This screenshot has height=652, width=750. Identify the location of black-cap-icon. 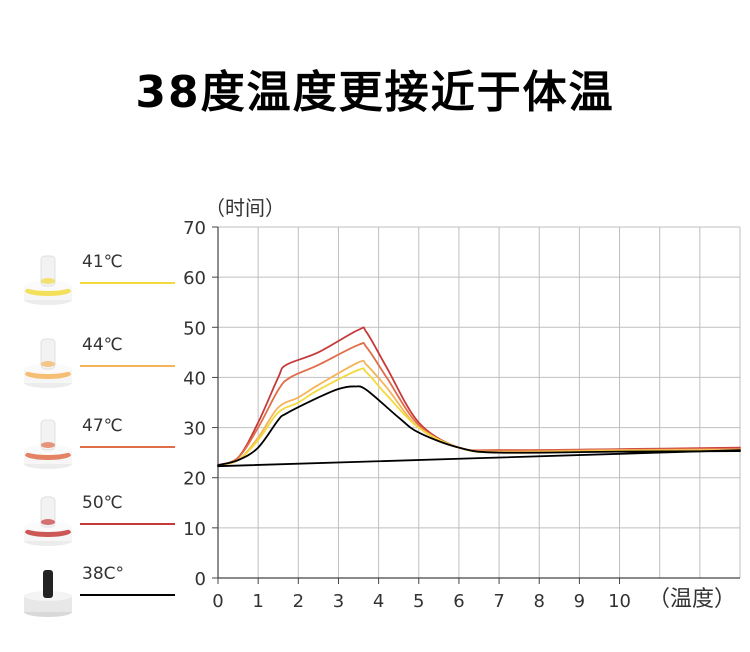
(48, 593).